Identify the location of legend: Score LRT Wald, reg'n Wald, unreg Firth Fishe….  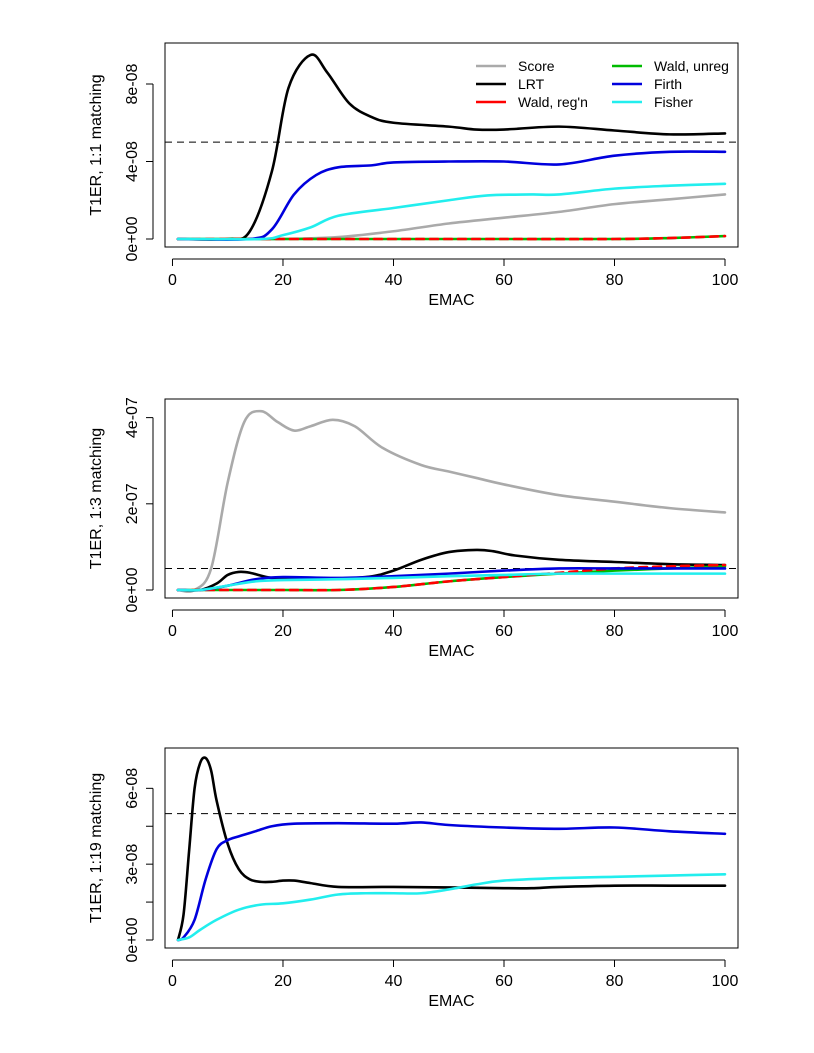
(602, 84).